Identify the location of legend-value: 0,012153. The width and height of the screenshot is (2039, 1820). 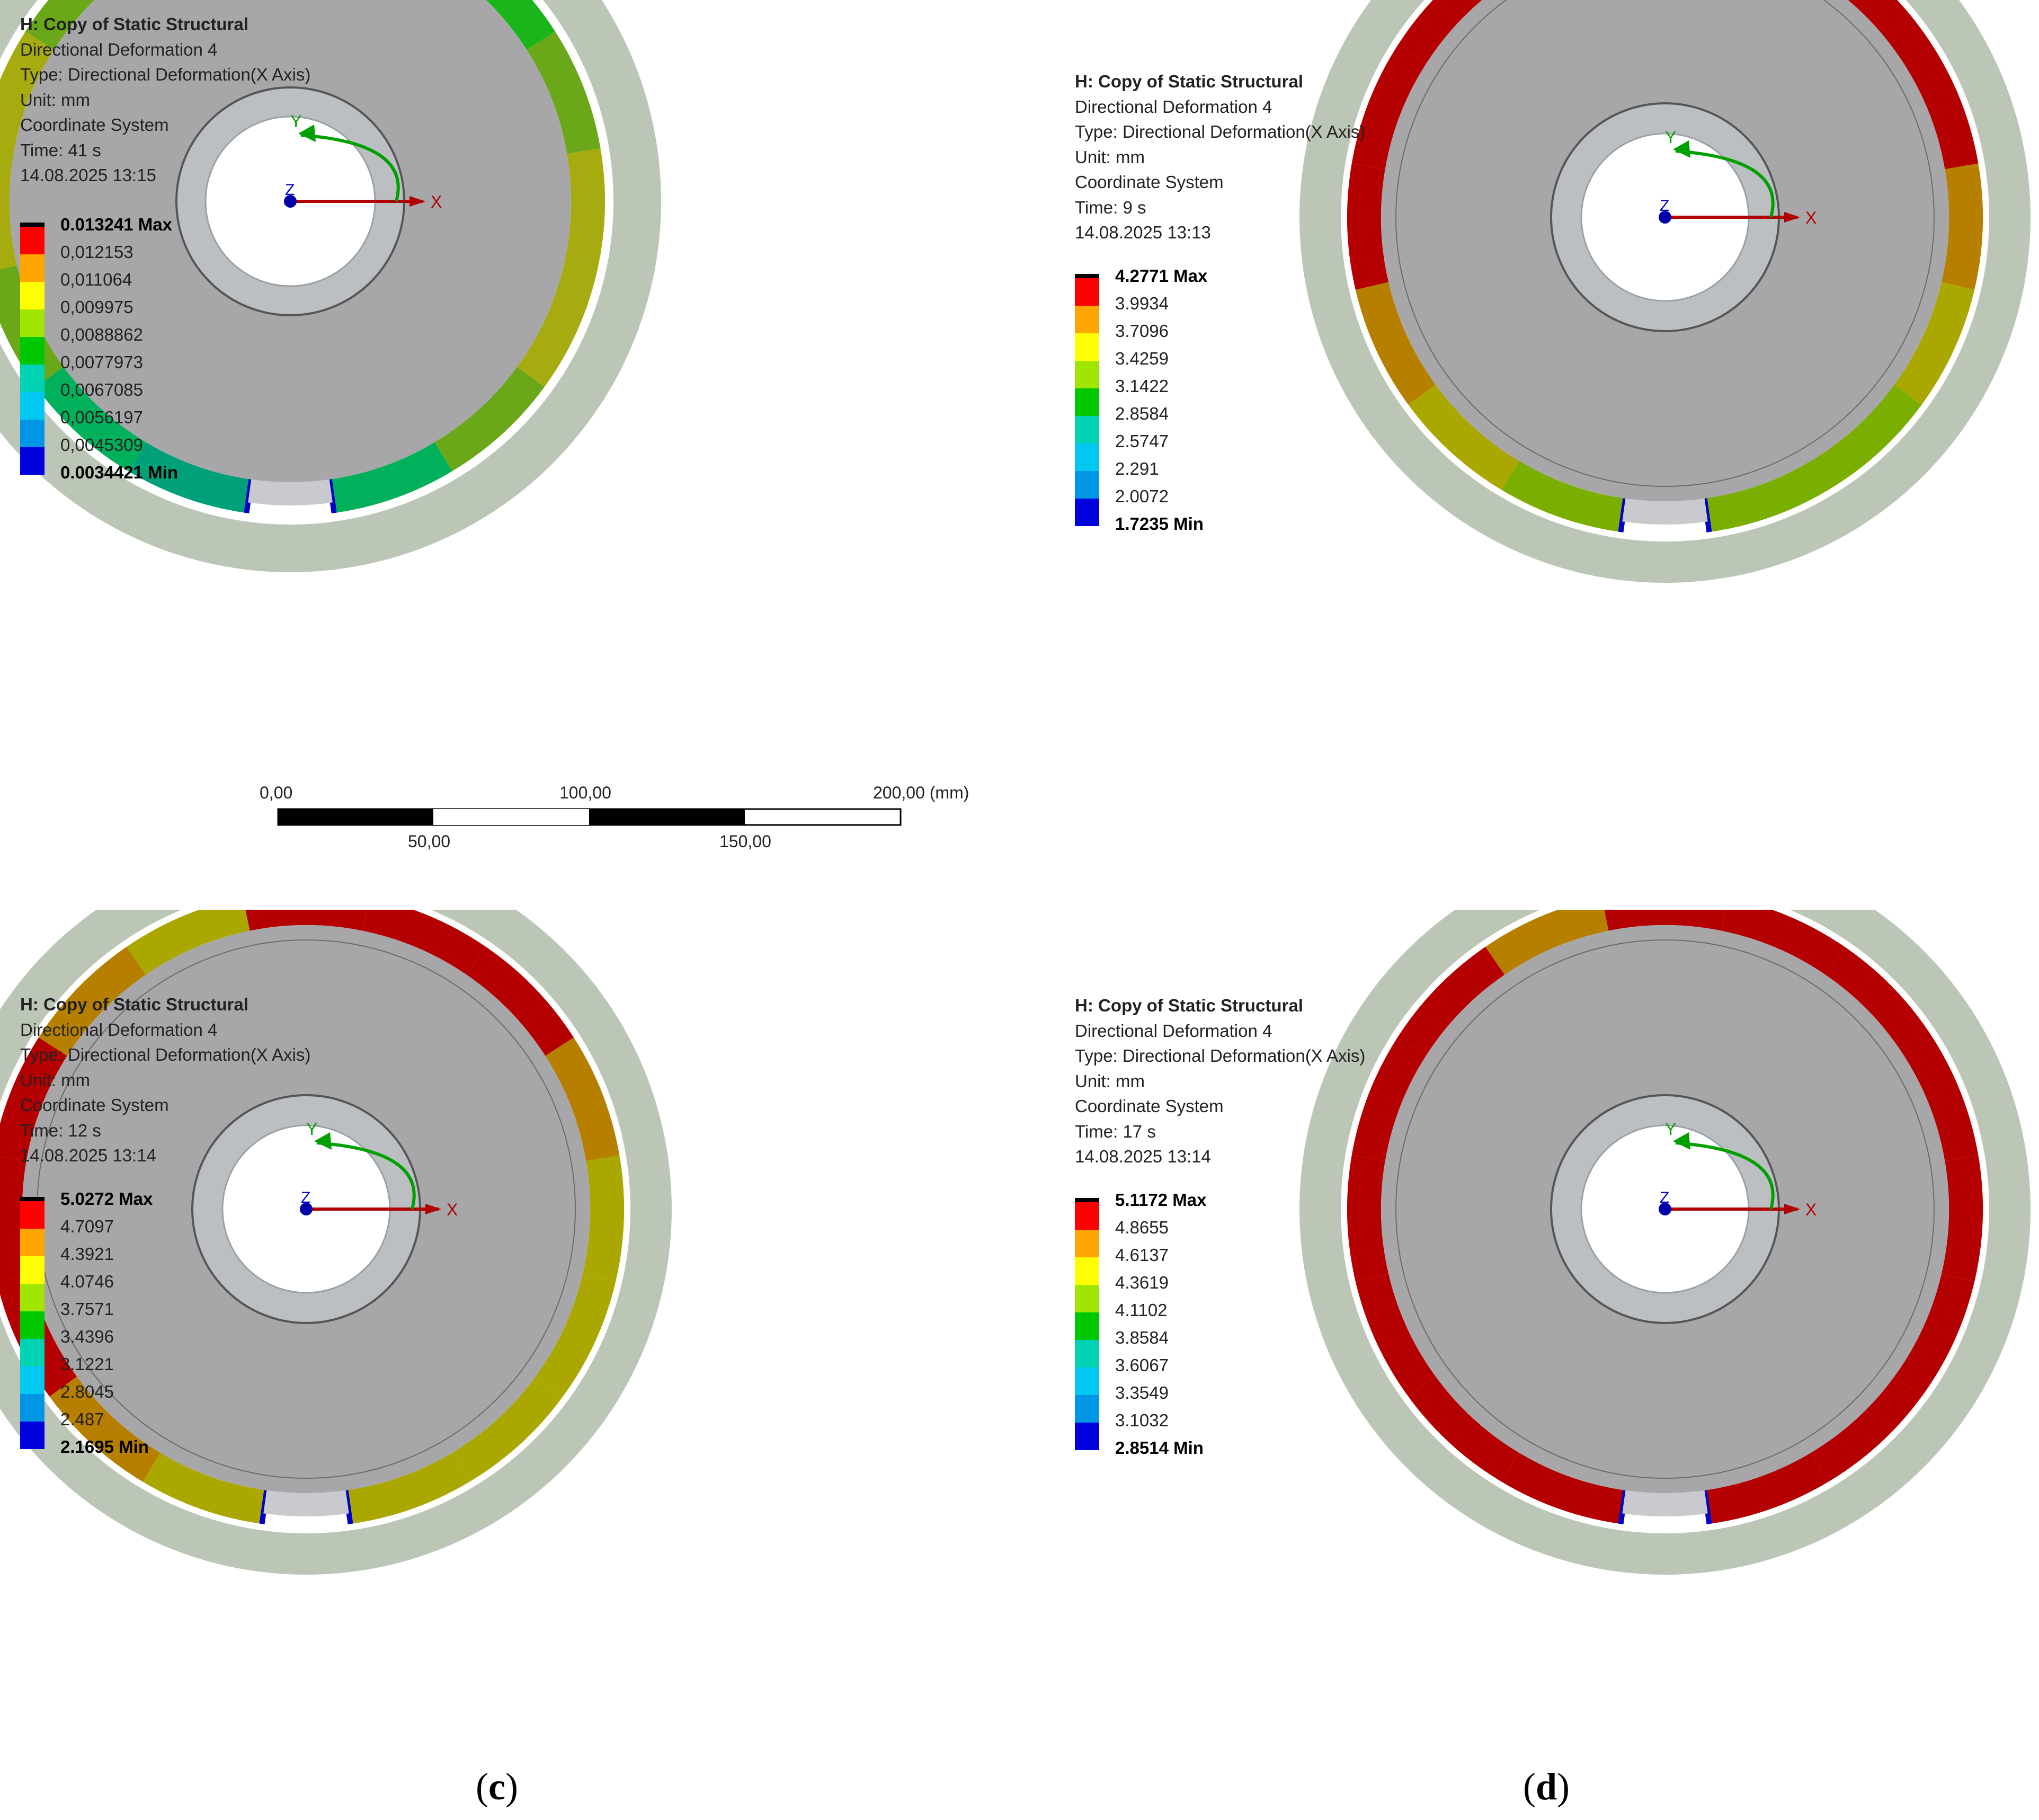
(96, 252).